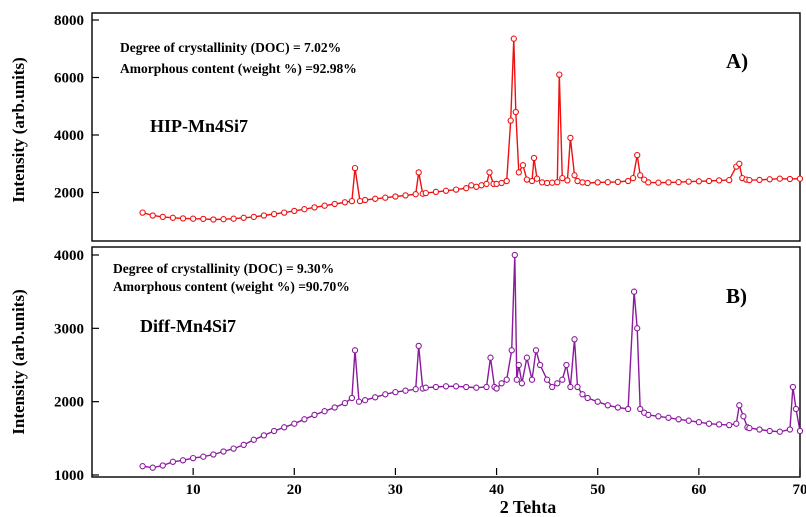 This screenshot has width=806, height=517. What do you see at coordinates (18, 129) in the screenshot?
I see `panel-a-y-axis-label: Intensity (arb.units)` at bounding box center [18, 129].